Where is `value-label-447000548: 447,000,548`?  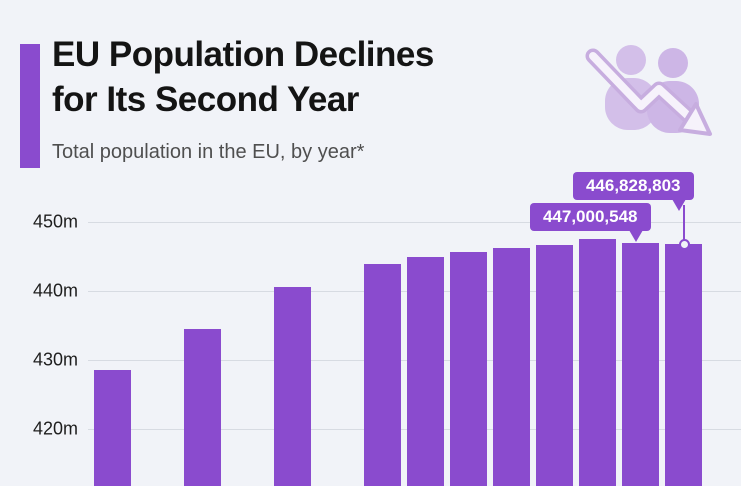 value-label-447000548: 447,000,548 is located at coordinates (590, 217).